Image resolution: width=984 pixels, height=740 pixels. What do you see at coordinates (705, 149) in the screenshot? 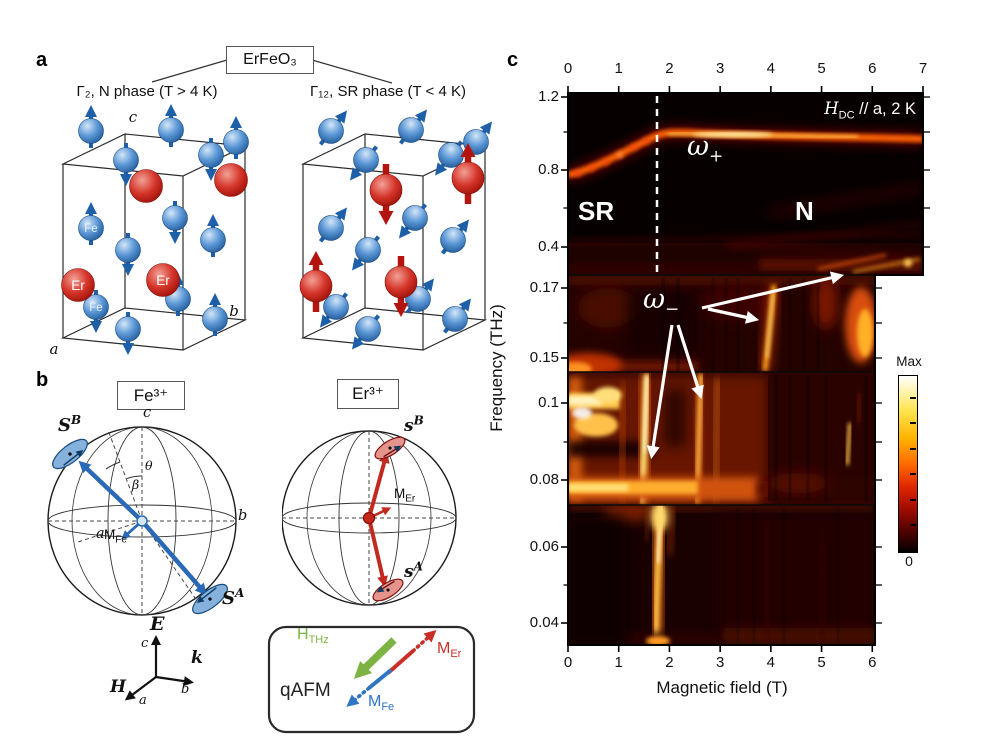
I see `omega-plus-label: ω+` at bounding box center [705, 149].